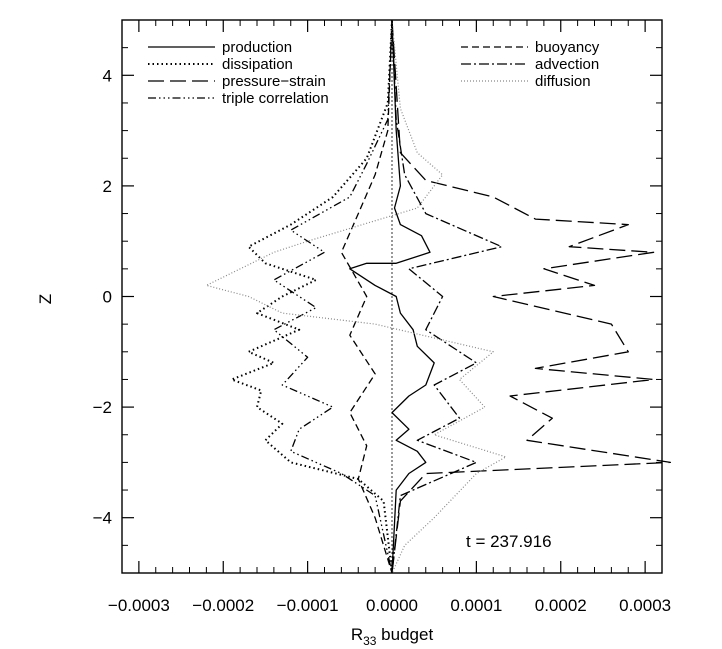 The image size is (722, 649). Describe the element at coordinates (567, 64) in the screenshot. I see `legend-label-advection: advection` at that location.